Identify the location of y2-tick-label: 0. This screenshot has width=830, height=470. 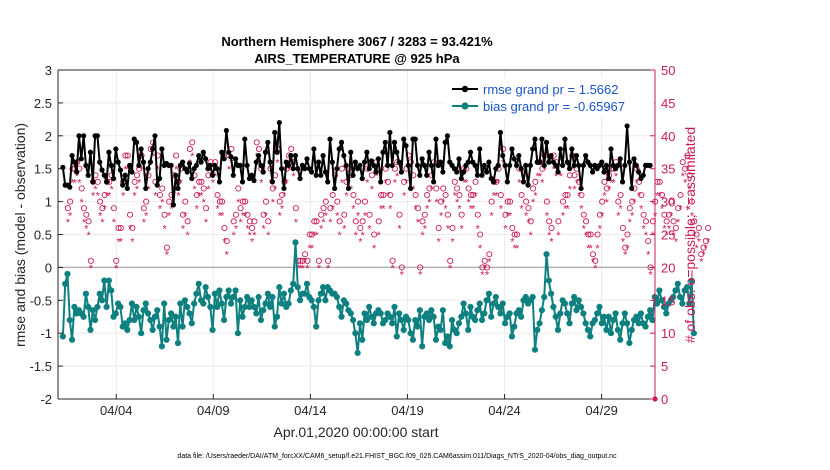
(664, 399).